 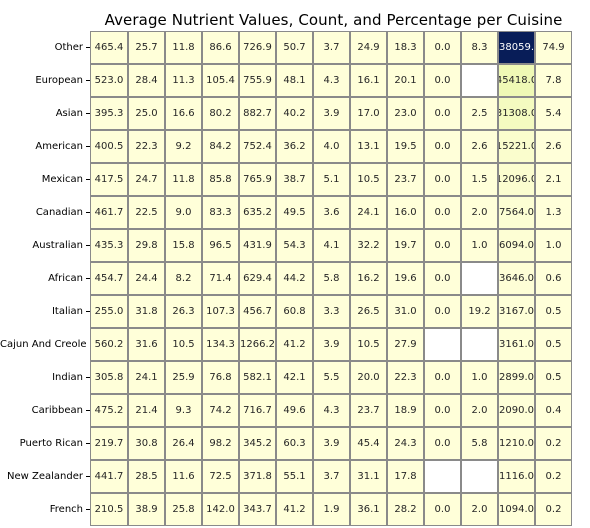 I want to click on heatmap-cell: 24.1, so click(x=368, y=212).